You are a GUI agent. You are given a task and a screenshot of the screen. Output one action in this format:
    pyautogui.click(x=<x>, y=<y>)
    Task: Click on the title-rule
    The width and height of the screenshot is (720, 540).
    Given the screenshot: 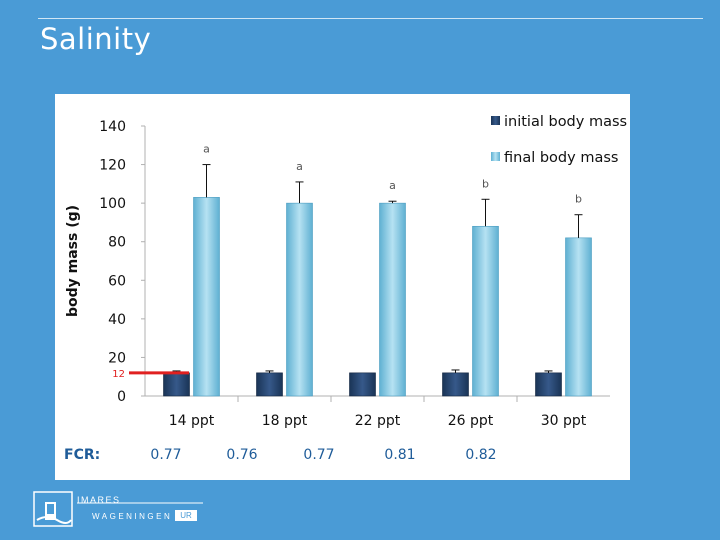 What is the action you would take?
    pyautogui.click(x=370, y=18)
    